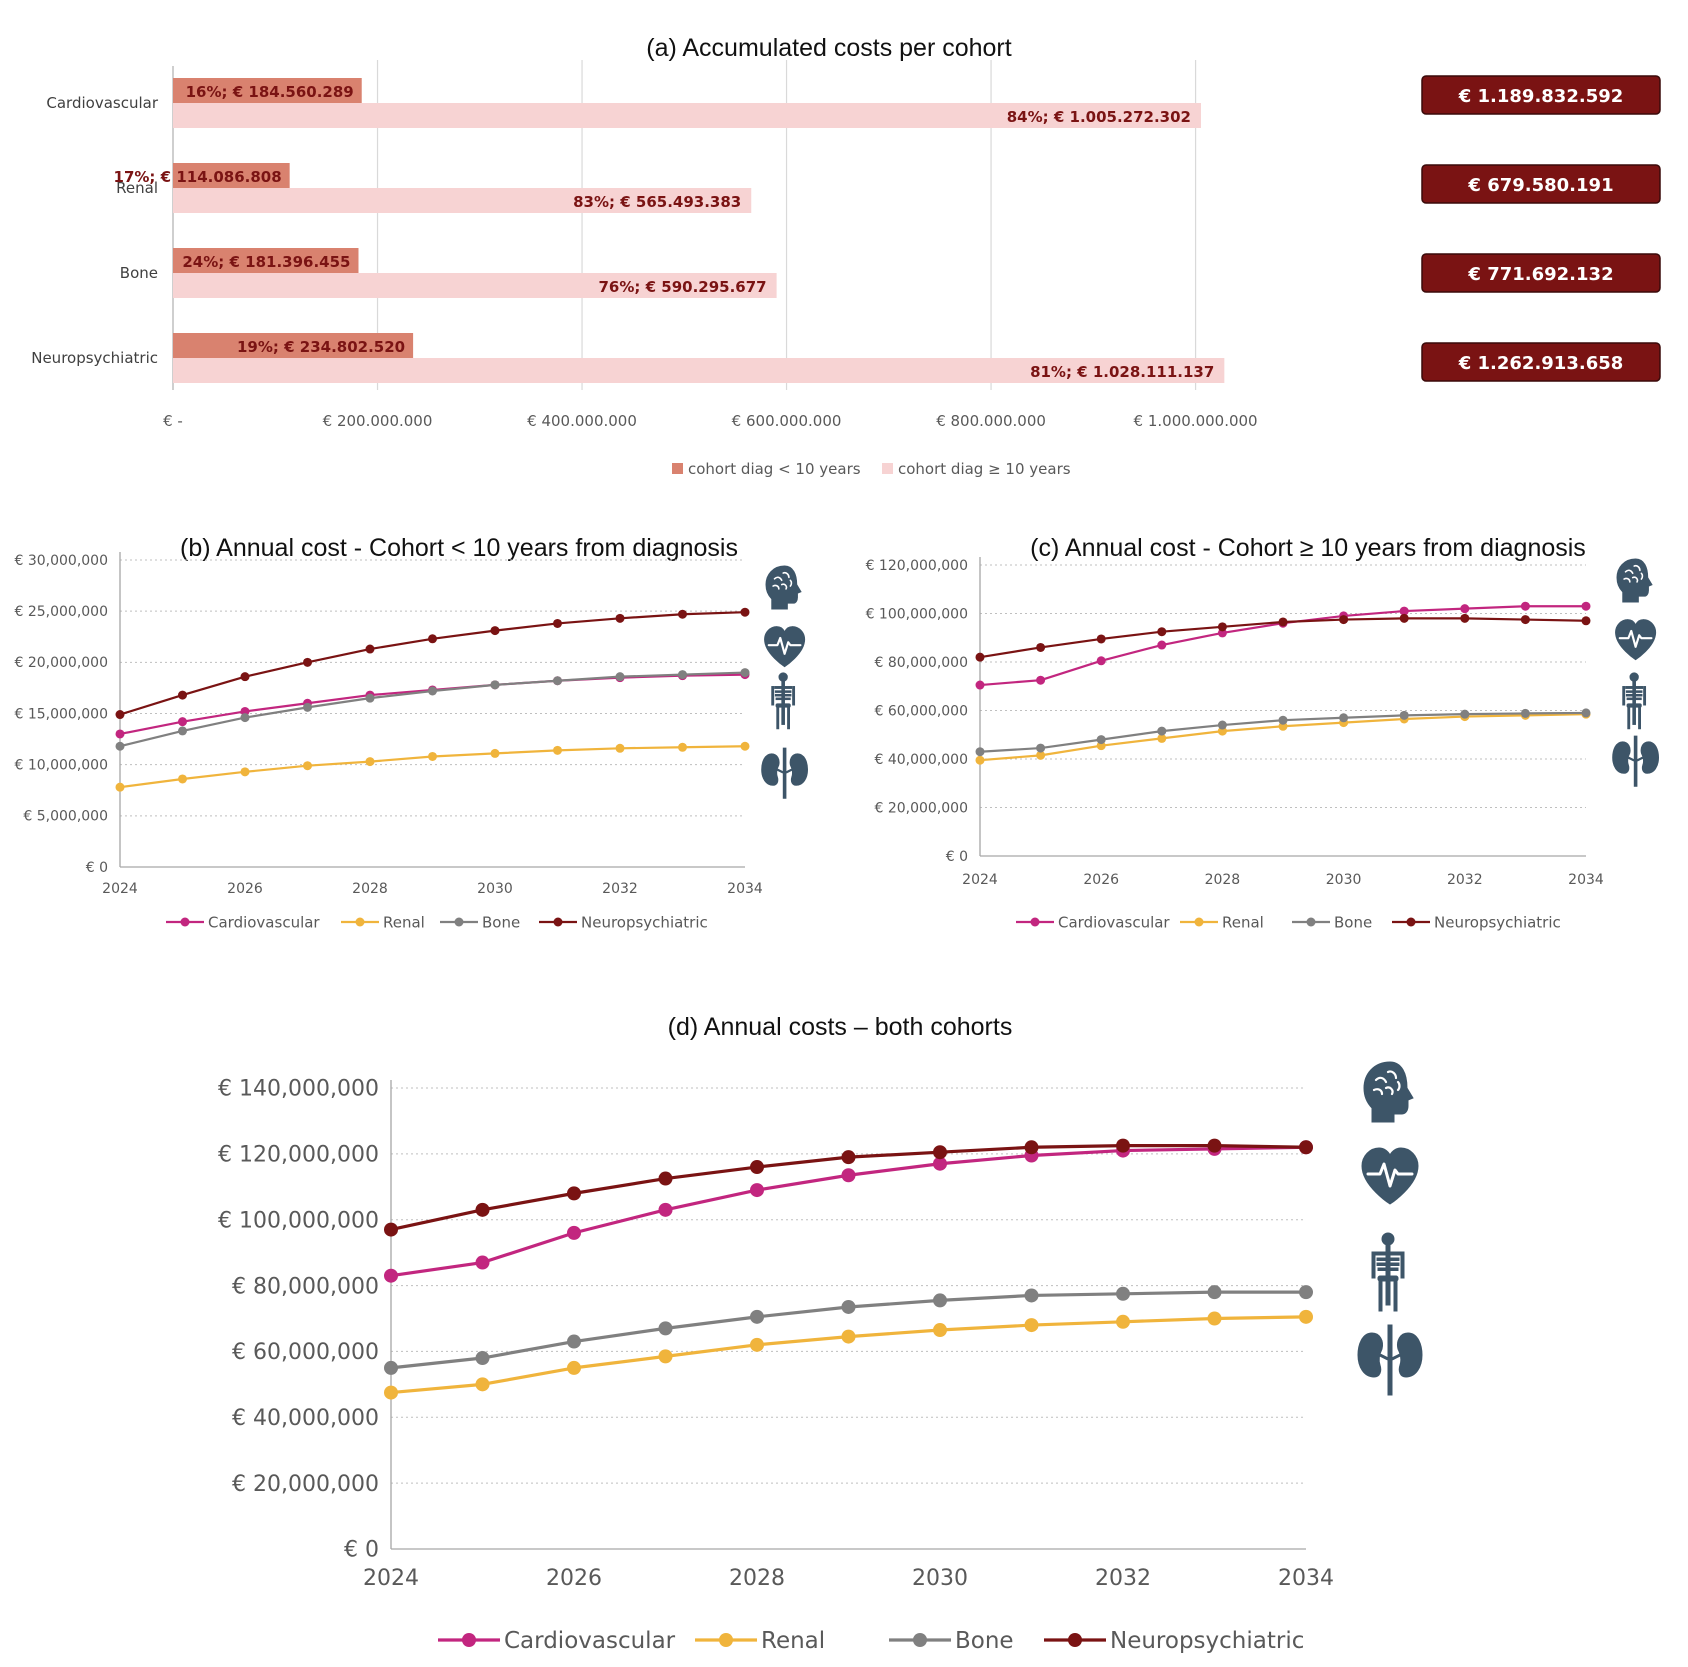 This screenshot has width=1688, height=1667. I want to click on panel-d-y-tick: € 80,000,000, so click(305, 1286).